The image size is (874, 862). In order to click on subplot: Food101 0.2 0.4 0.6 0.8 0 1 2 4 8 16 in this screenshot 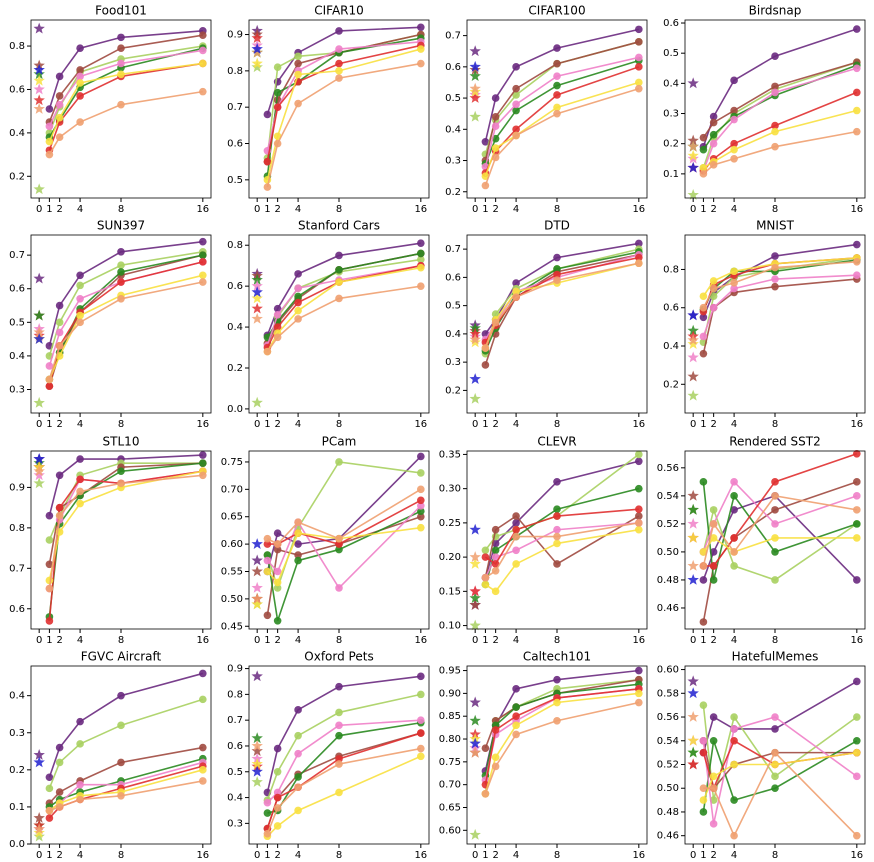, I will do `click(110, 109)`.